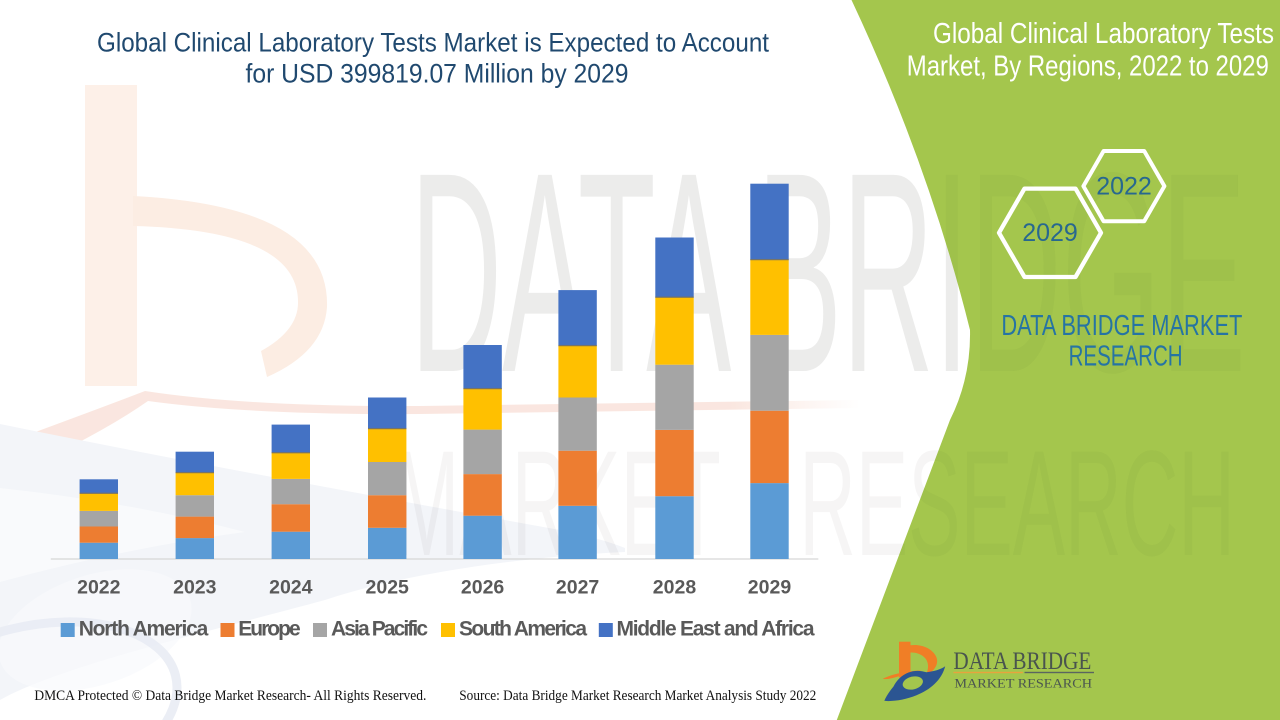  What do you see at coordinates (379, 629) in the screenshot?
I see `svg-text: Asia Pacific` at bounding box center [379, 629].